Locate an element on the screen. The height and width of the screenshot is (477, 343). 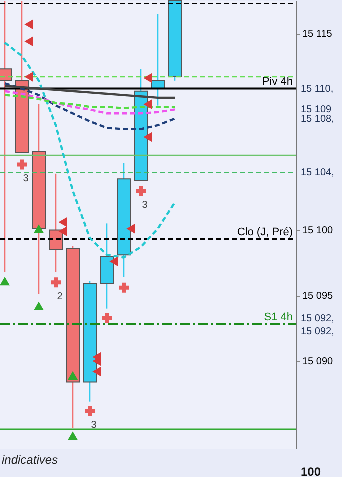
annotation: 2 is located at coordinates (60, 297).